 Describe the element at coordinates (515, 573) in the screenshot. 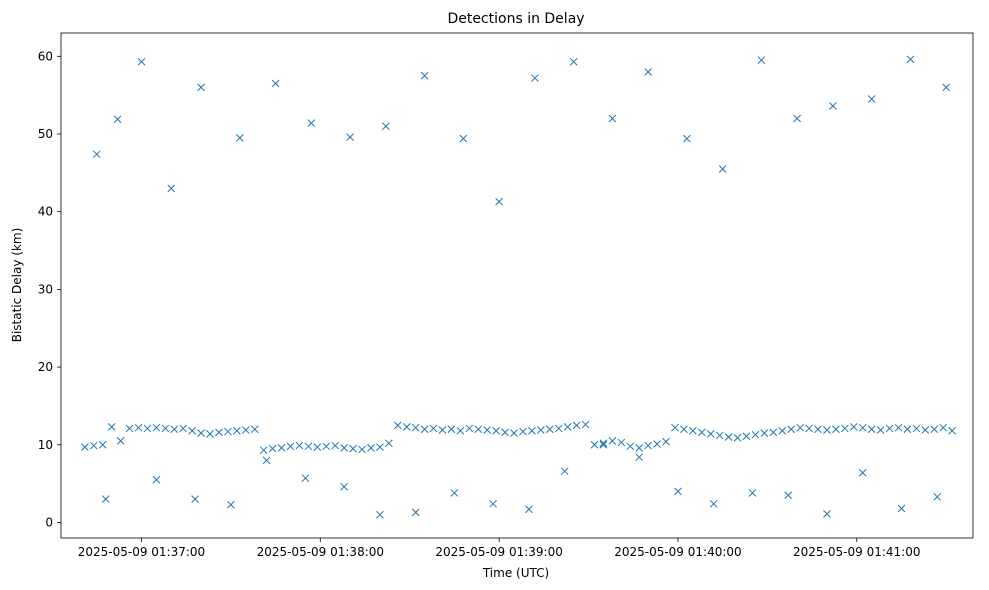

I see `x-axis-label: Time (UTC)` at that location.